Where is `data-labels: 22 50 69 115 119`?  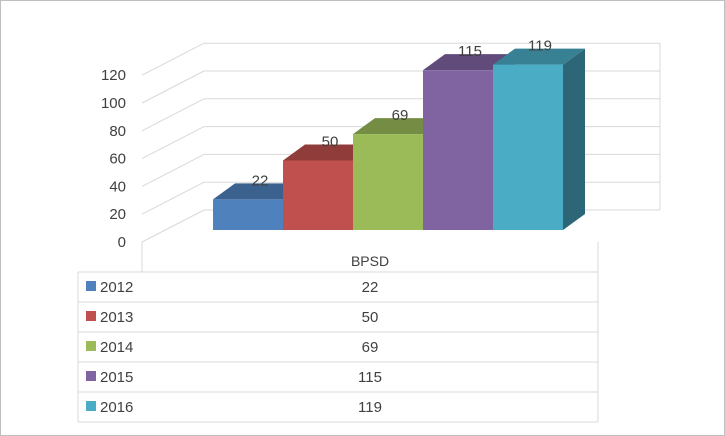 data-labels: 22 50 69 115 119 is located at coordinates (402, 114).